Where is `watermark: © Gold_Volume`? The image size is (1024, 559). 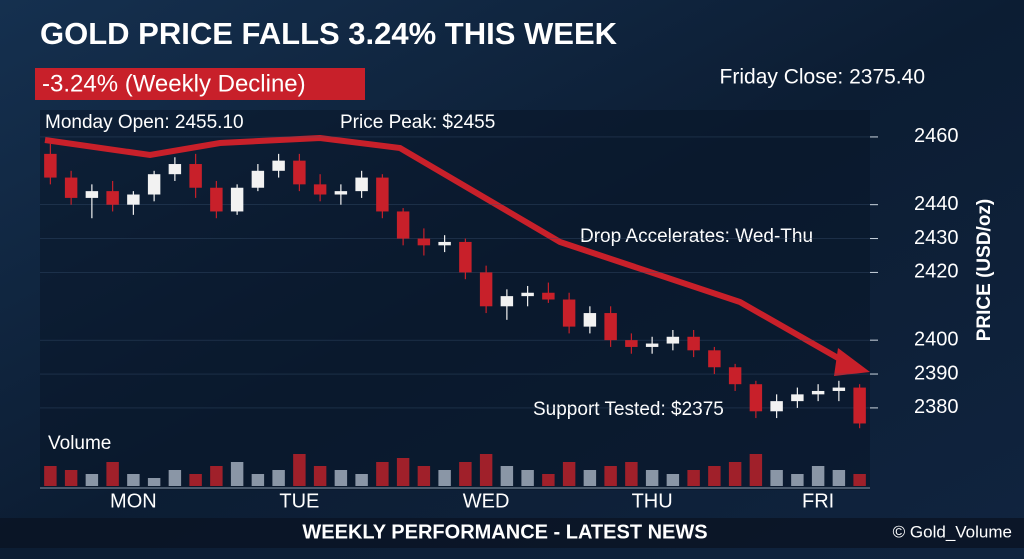
watermark: © Gold_Volume is located at coordinates (952, 531).